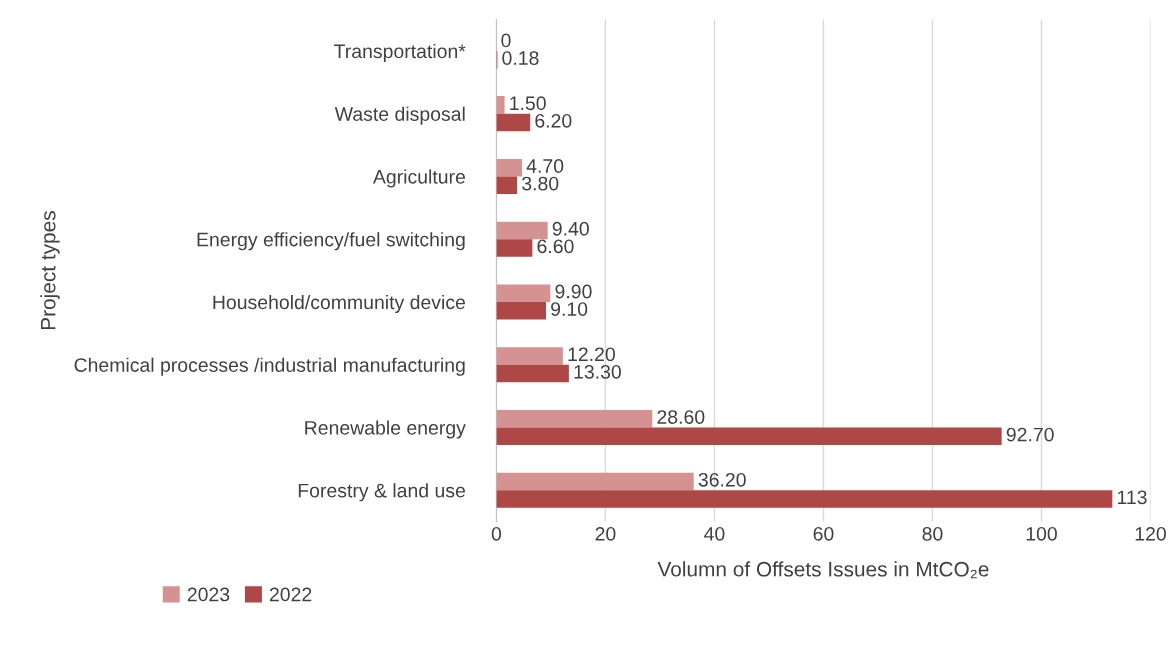 This screenshot has height=652, width=1168. I want to click on y-tick-label: Chemical processes /industrial manufacturing, so click(269, 366).